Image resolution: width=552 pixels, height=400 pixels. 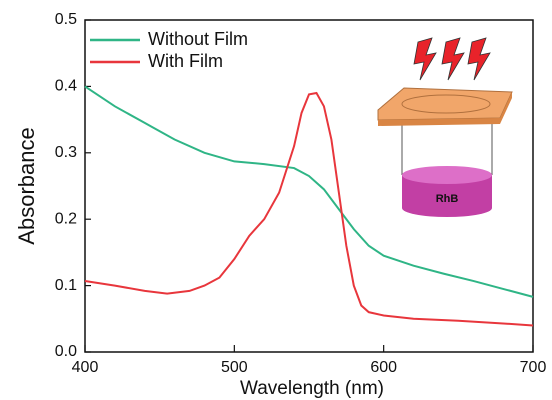 What do you see at coordinates (445, 127) in the screenshot?
I see `inset-illustration: RhB` at bounding box center [445, 127].